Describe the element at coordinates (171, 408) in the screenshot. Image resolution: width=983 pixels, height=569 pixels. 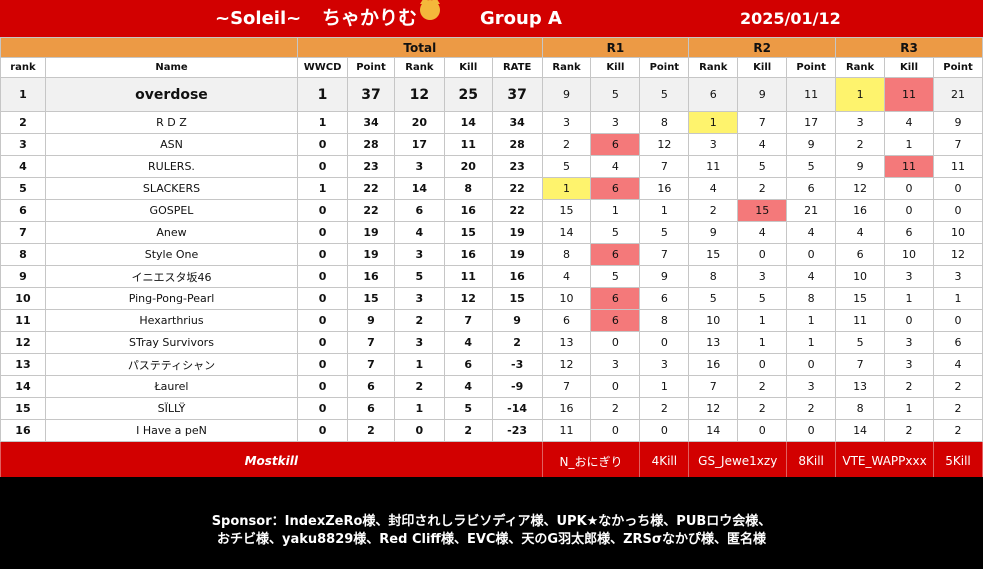
I see `team-name: SÏLLŸ` at that location.